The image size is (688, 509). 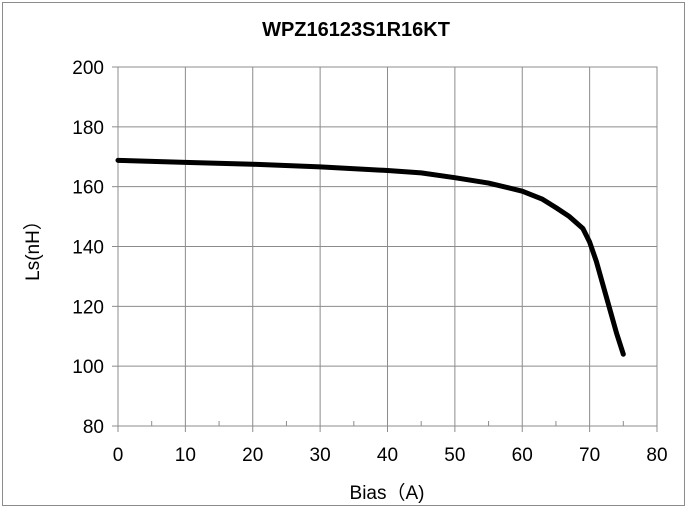 I want to click on x-axis-title: Bias（A), so click(x=387, y=493).